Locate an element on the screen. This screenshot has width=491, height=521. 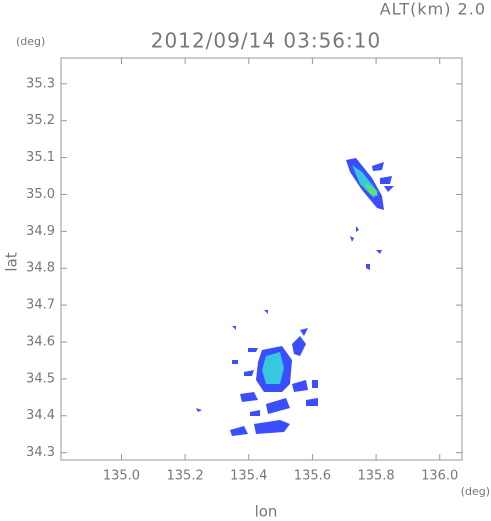
y-tick-label: 34.5 is located at coordinates (40, 378).